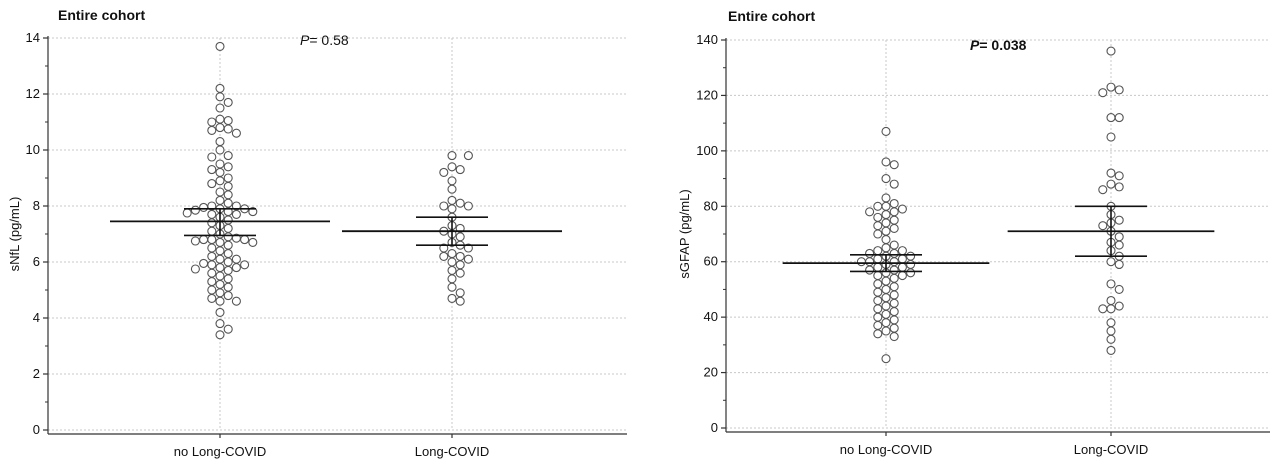 The image size is (1280, 473). What do you see at coordinates (707, 150) in the screenshot?
I see `y-tick-label: 100` at bounding box center [707, 150].